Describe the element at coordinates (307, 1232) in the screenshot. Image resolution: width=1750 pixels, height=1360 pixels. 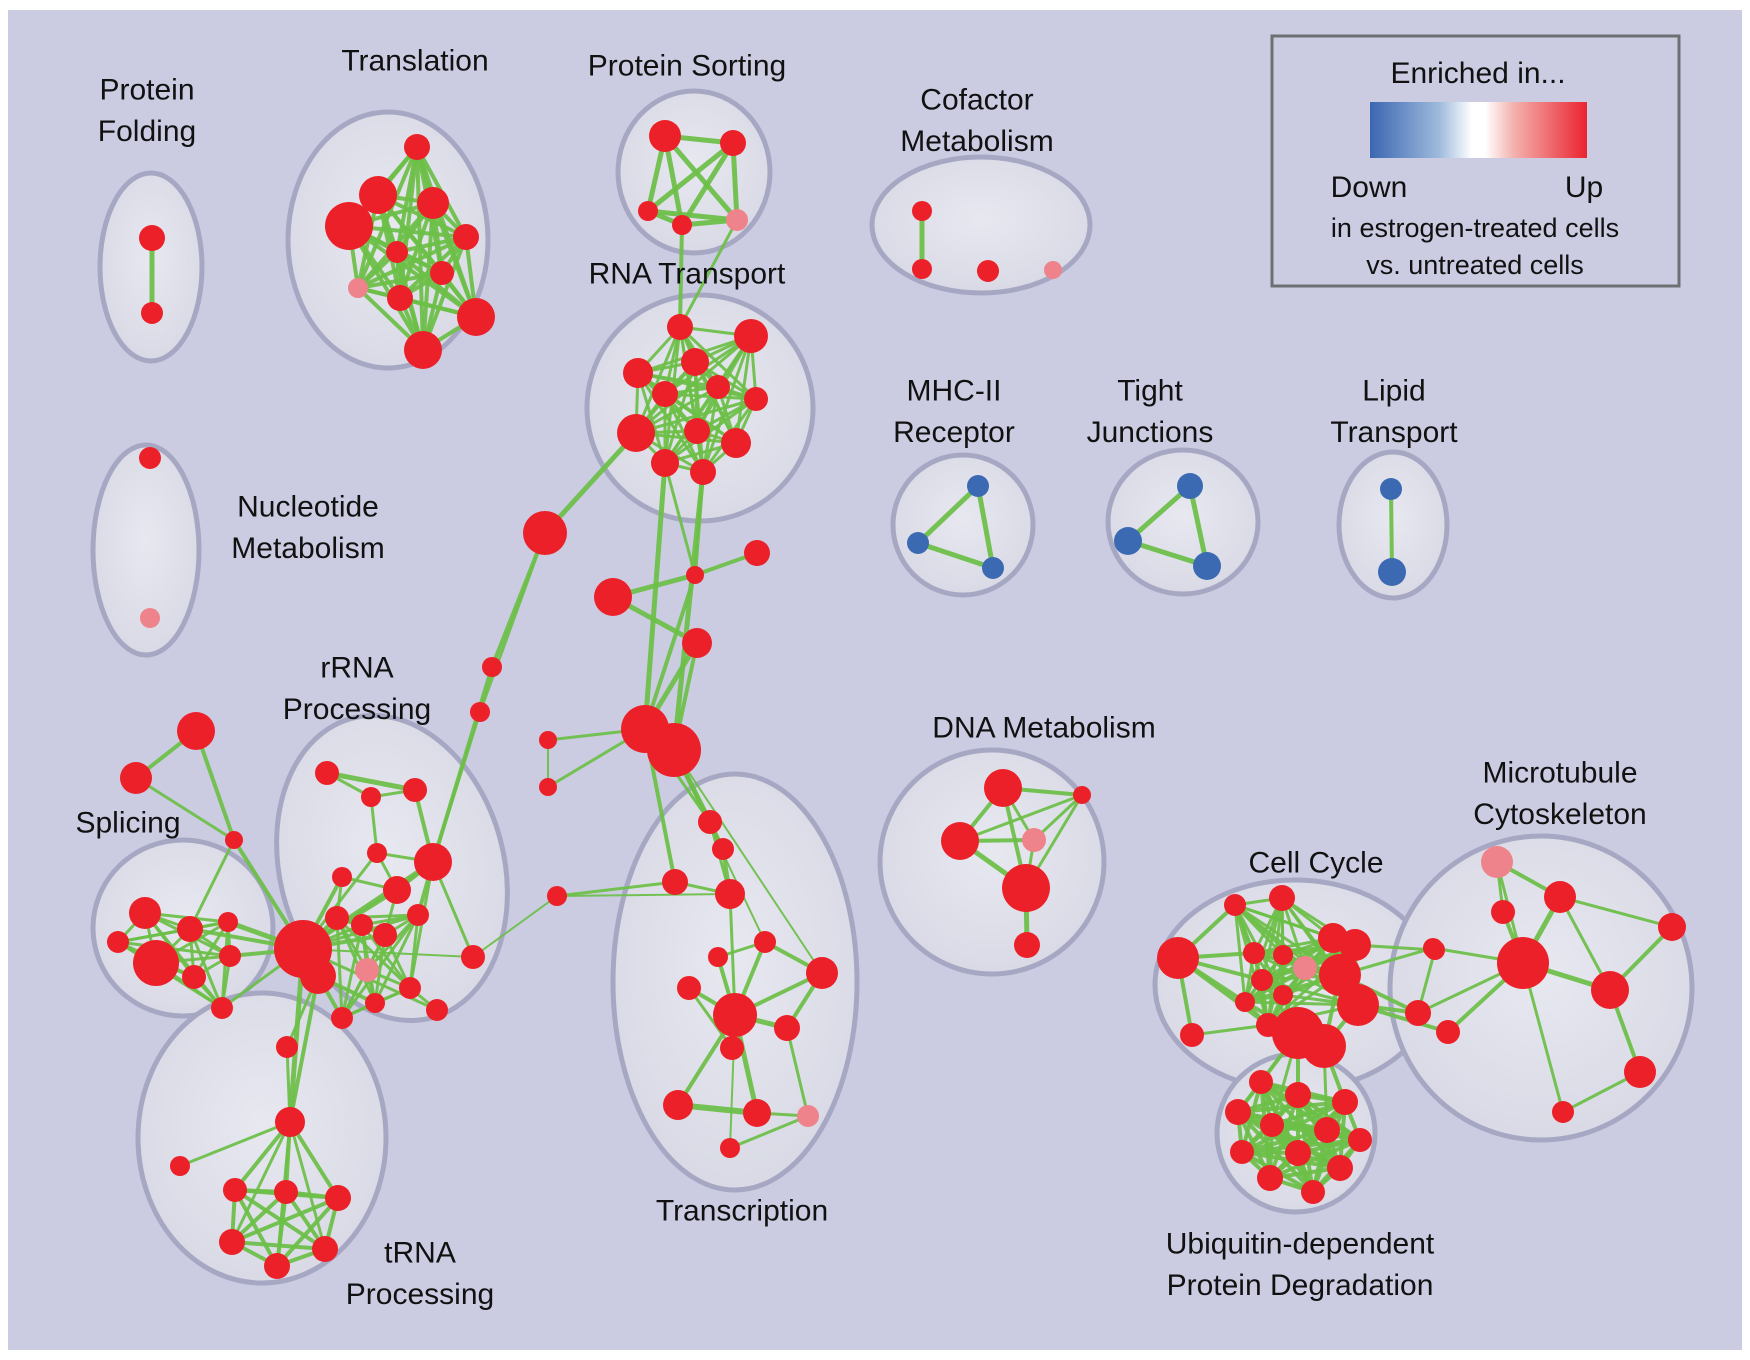
I see `edge-tn3-tn6` at that location.